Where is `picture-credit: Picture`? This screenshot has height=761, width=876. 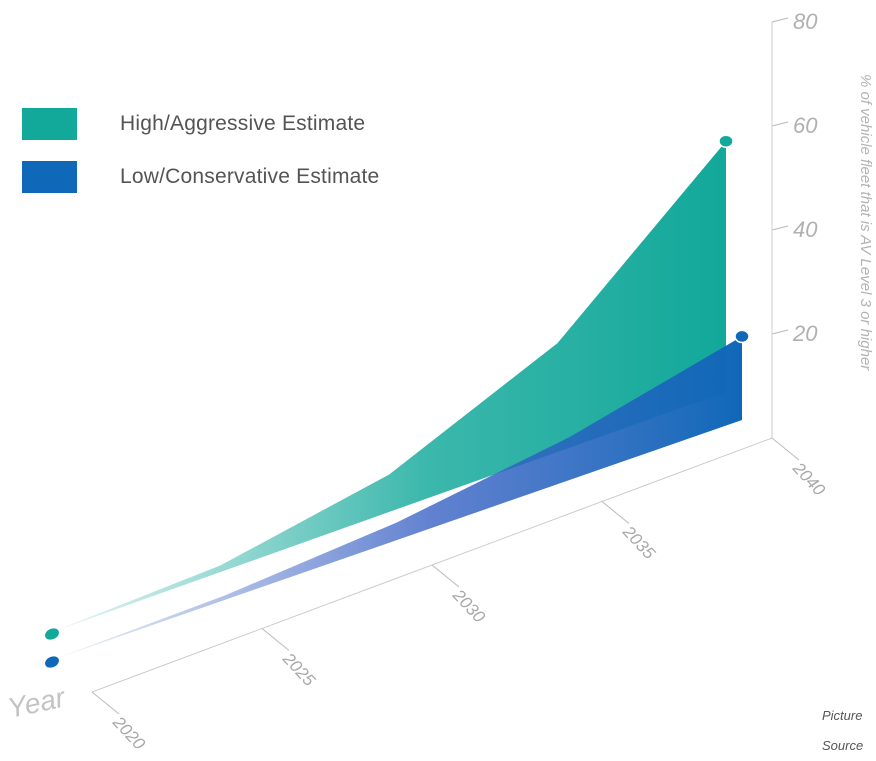 picture-credit: Picture is located at coordinates (842, 715).